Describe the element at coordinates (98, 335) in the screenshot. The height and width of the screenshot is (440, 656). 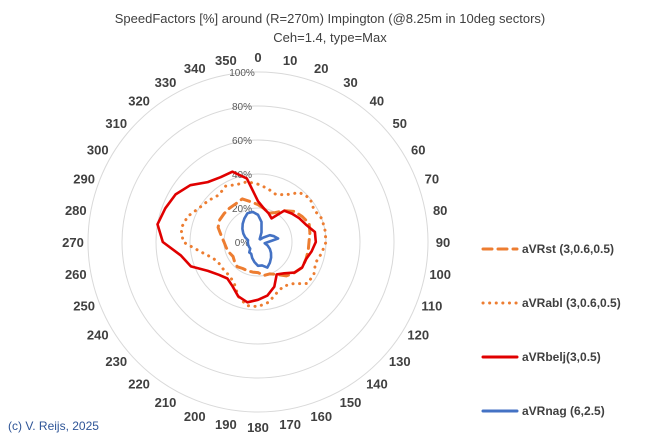
I see `angle-tick-label: 240` at that location.